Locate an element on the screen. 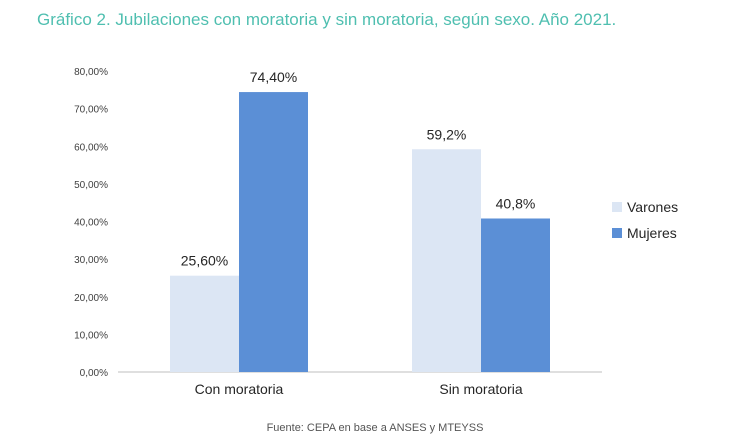 The height and width of the screenshot is (442, 750). y-tick-label: 50,00% is located at coordinates (91, 185).